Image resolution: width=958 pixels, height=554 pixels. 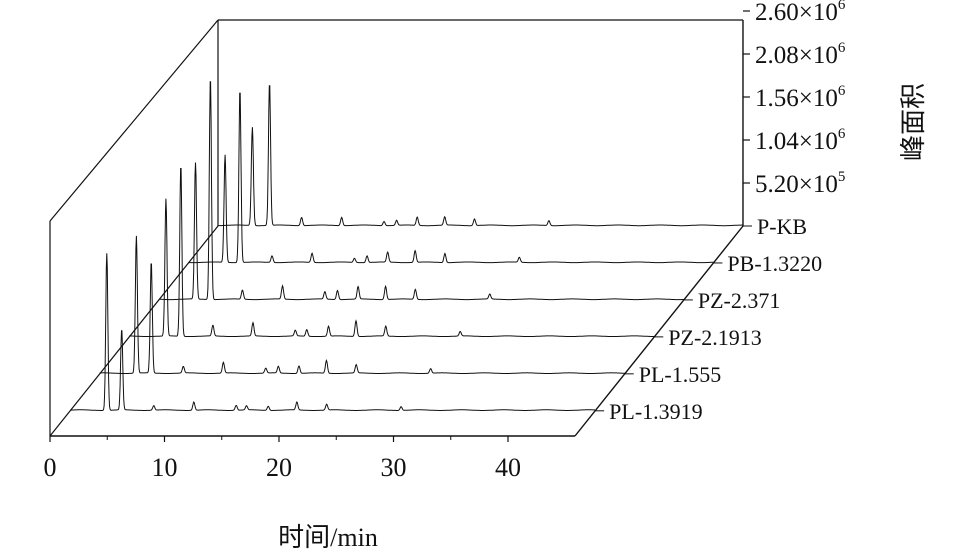 What do you see at coordinates (50, 467) in the screenshot?
I see `x-tick-label: 0` at bounding box center [50, 467].